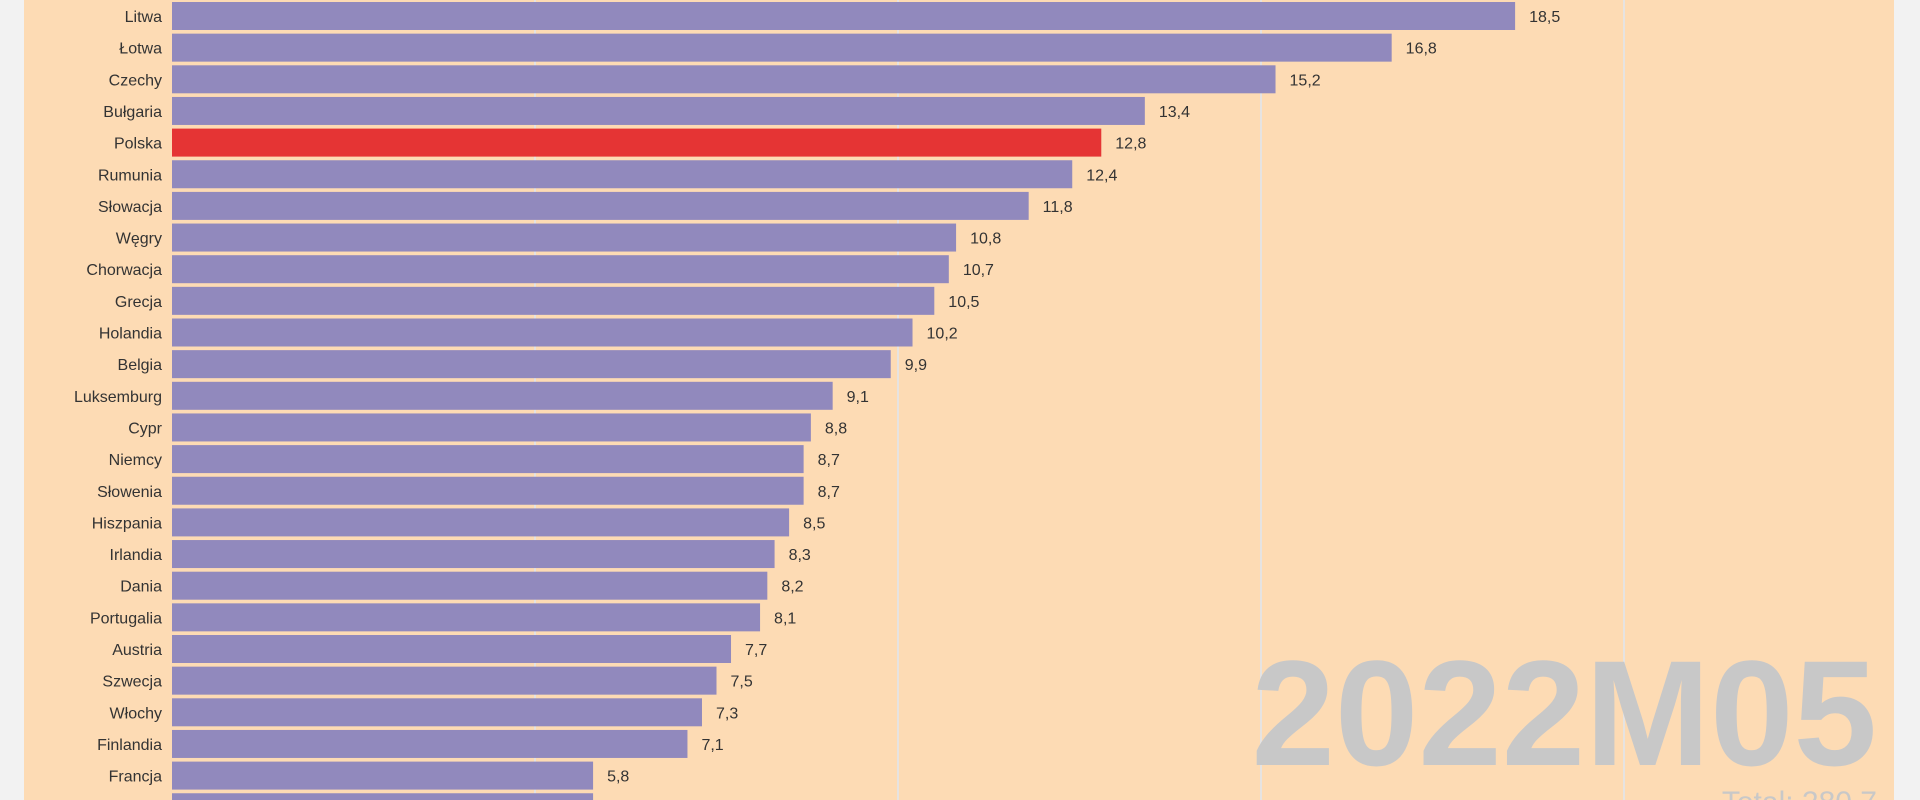  I want to click on value-label-polska: 12,8, so click(1130, 144).